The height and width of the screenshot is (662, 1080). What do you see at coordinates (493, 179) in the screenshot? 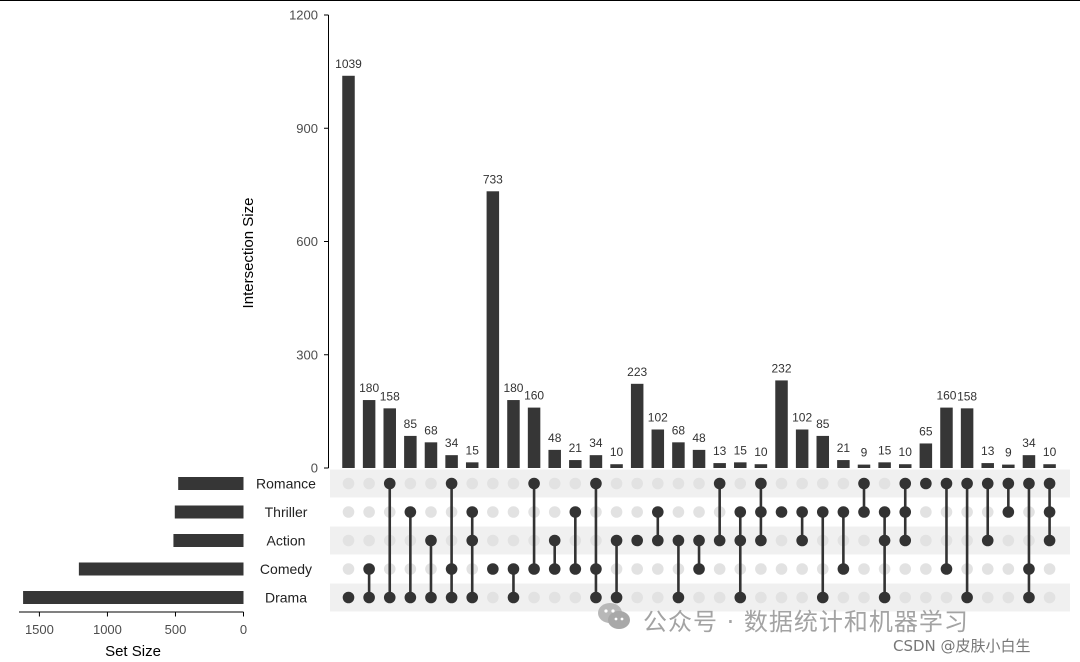
I see `bar-value-label: 733` at bounding box center [493, 179].